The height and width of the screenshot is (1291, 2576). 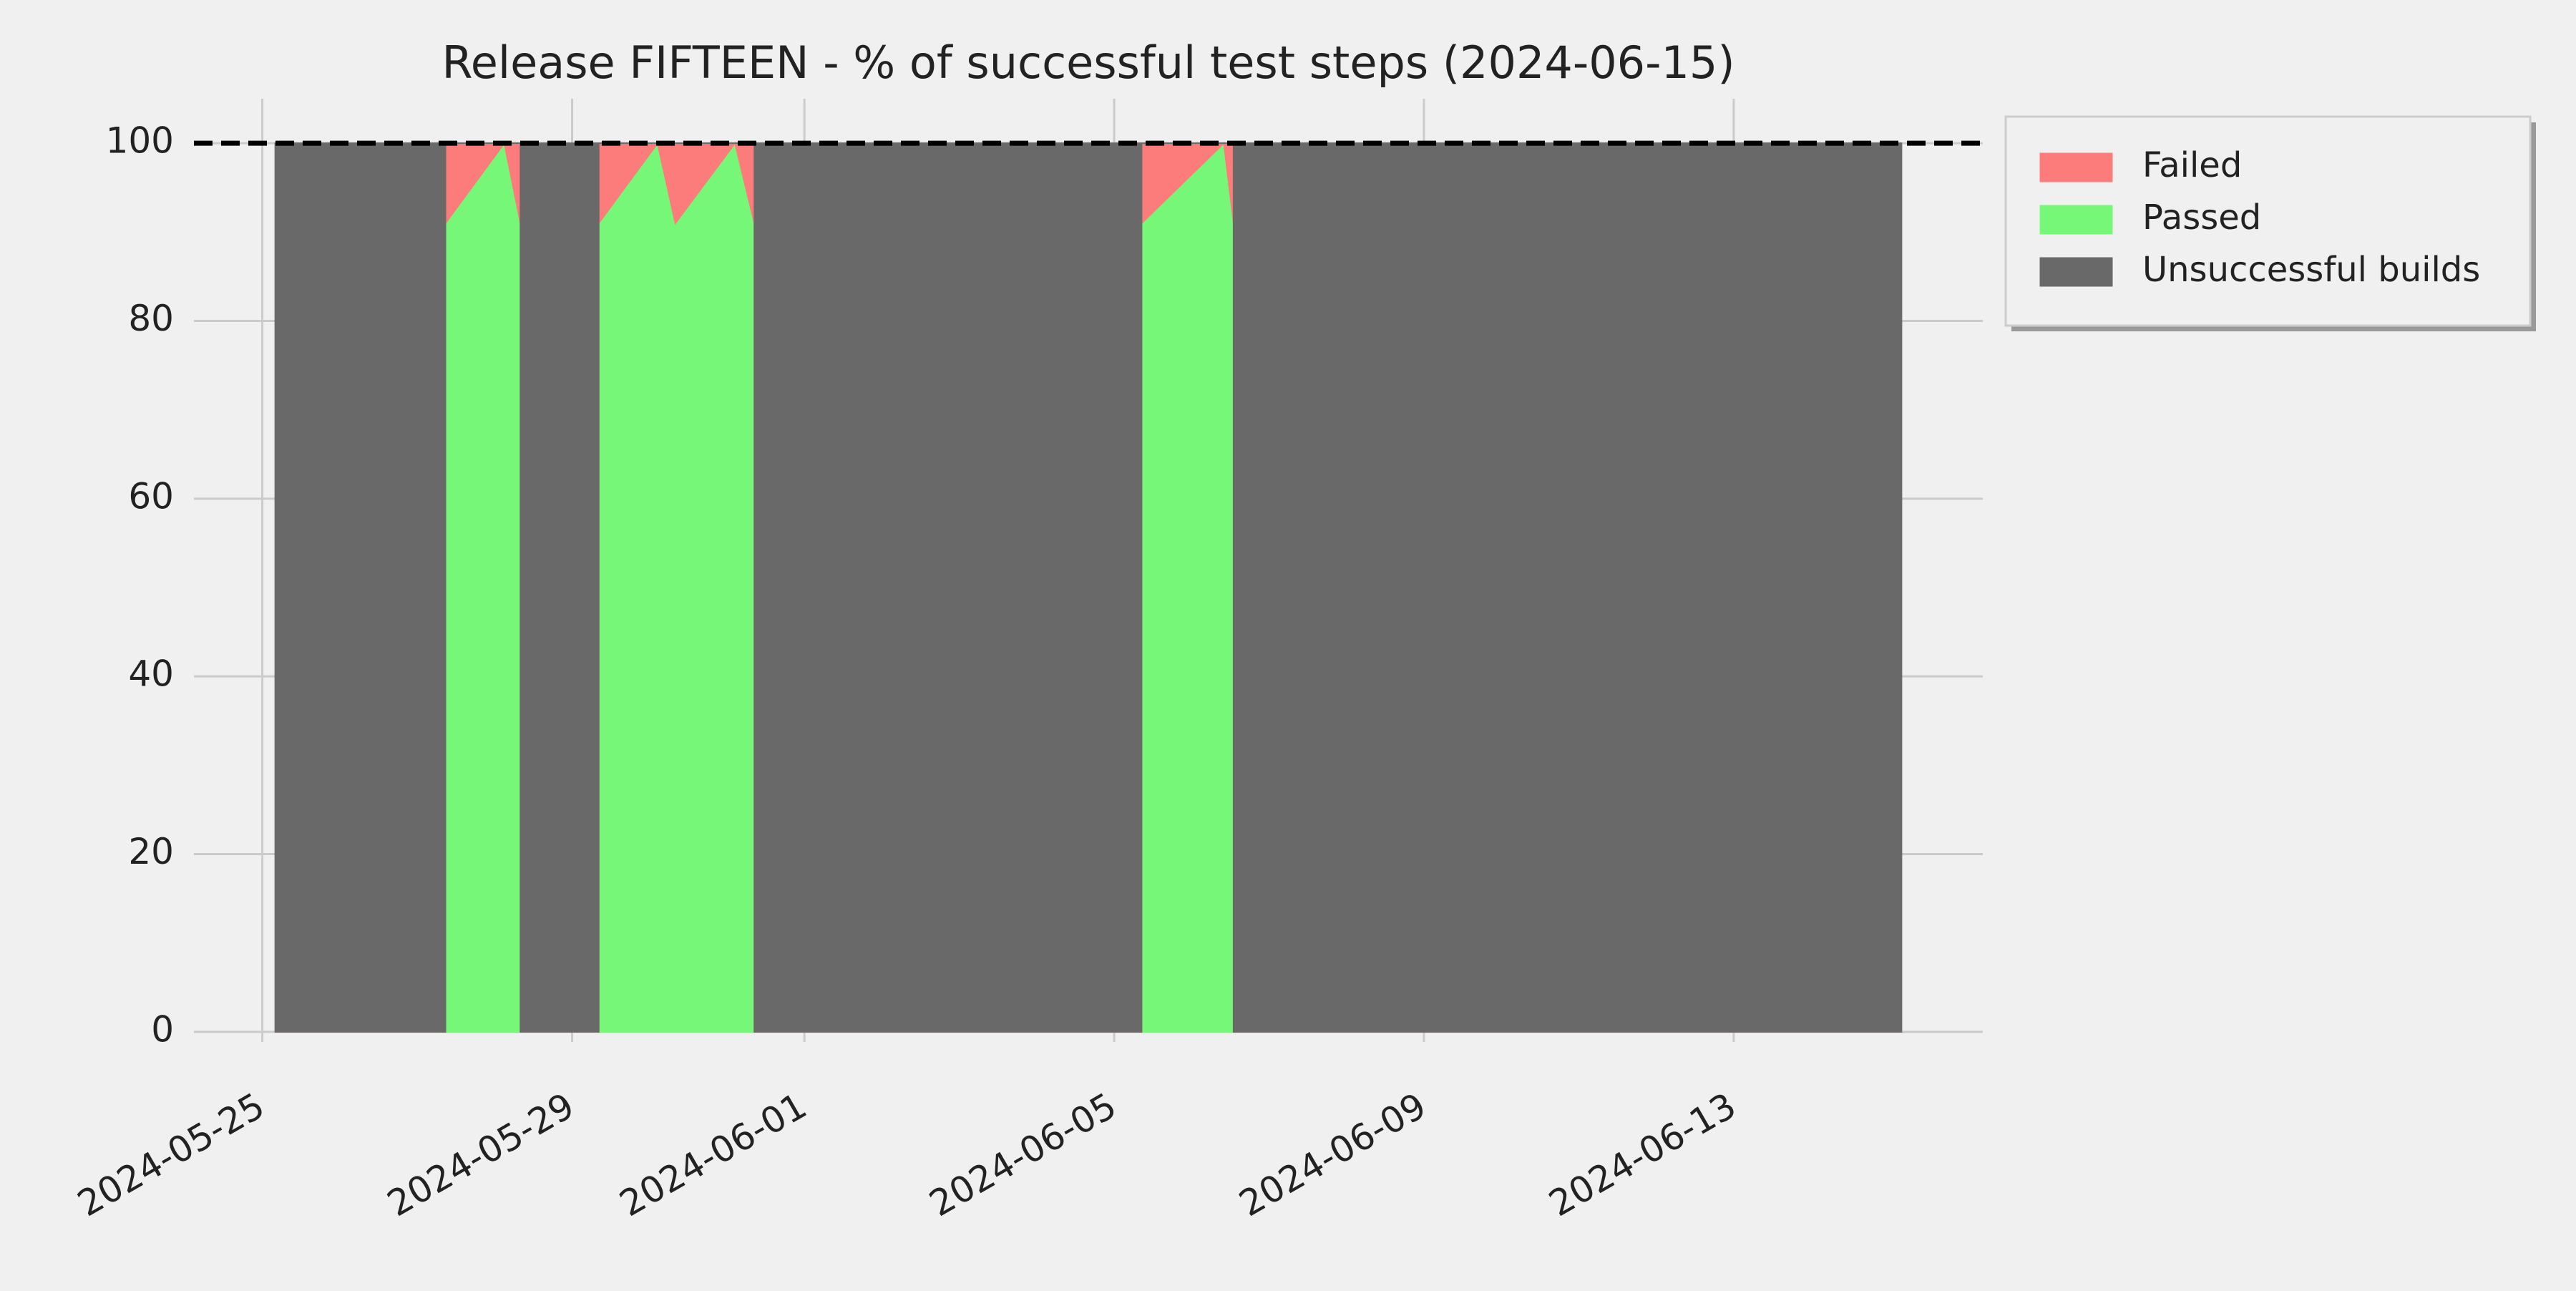 What do you see at coordinates (162, 1029) in the screenshot?
I see `y-tick-label: 0` at bounding box center [162, 1029].